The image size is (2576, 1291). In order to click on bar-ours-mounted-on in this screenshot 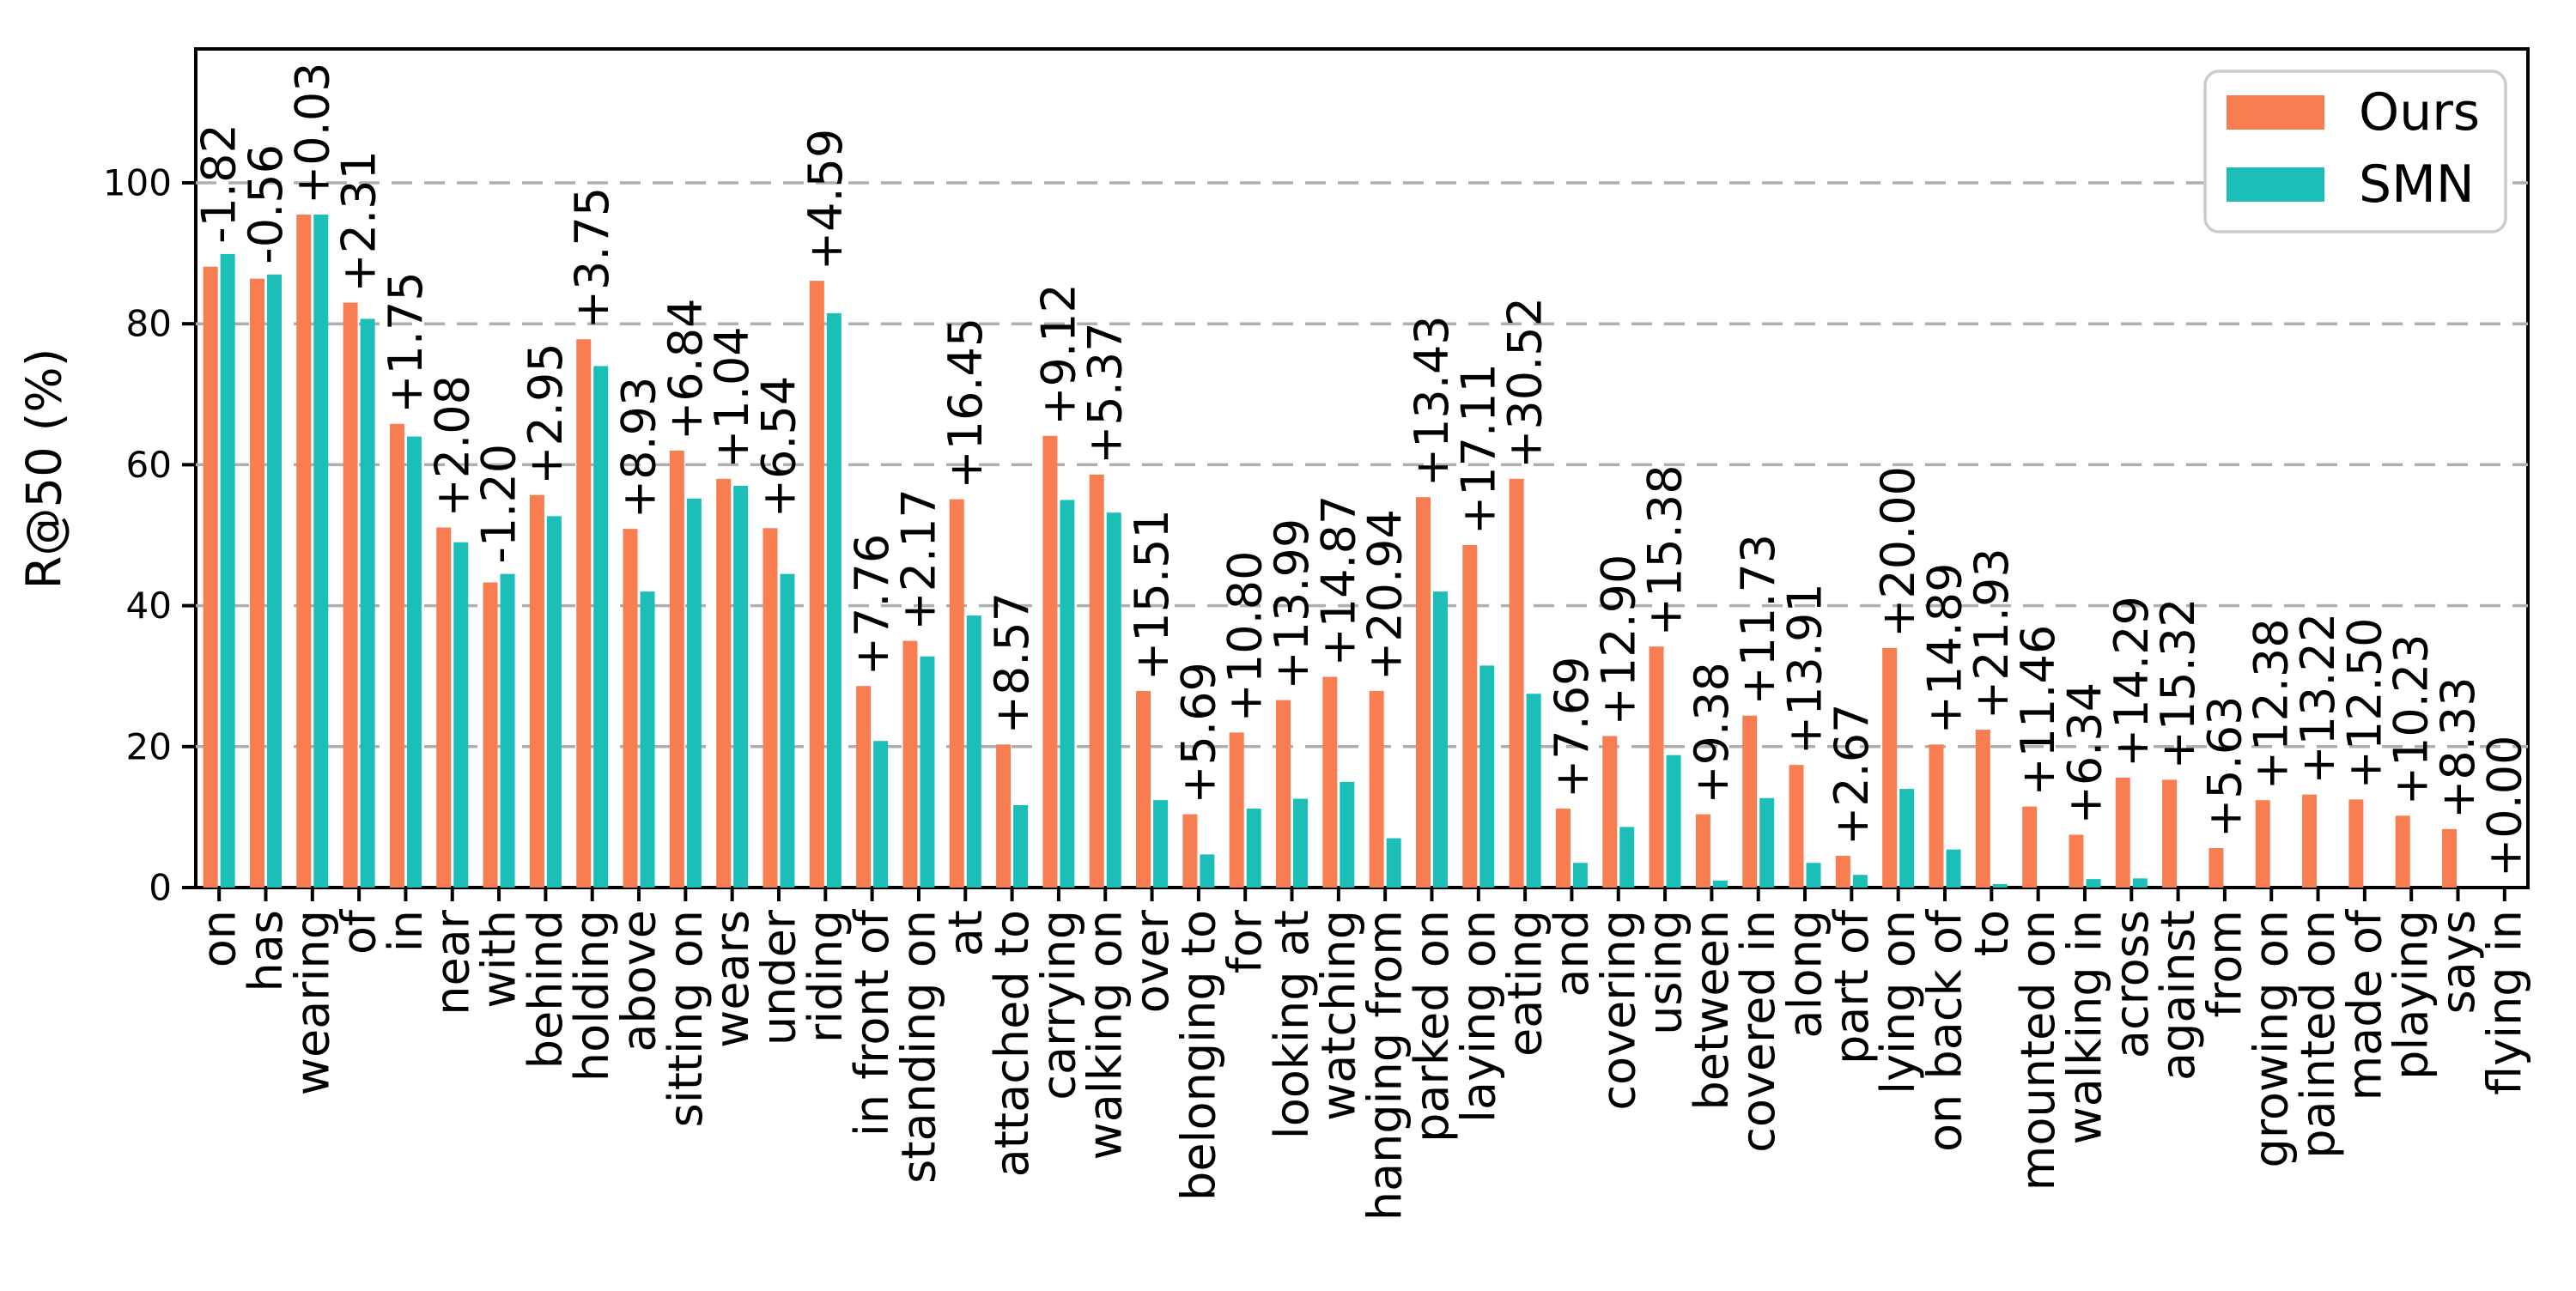, I will do `click(2030, 847)`.